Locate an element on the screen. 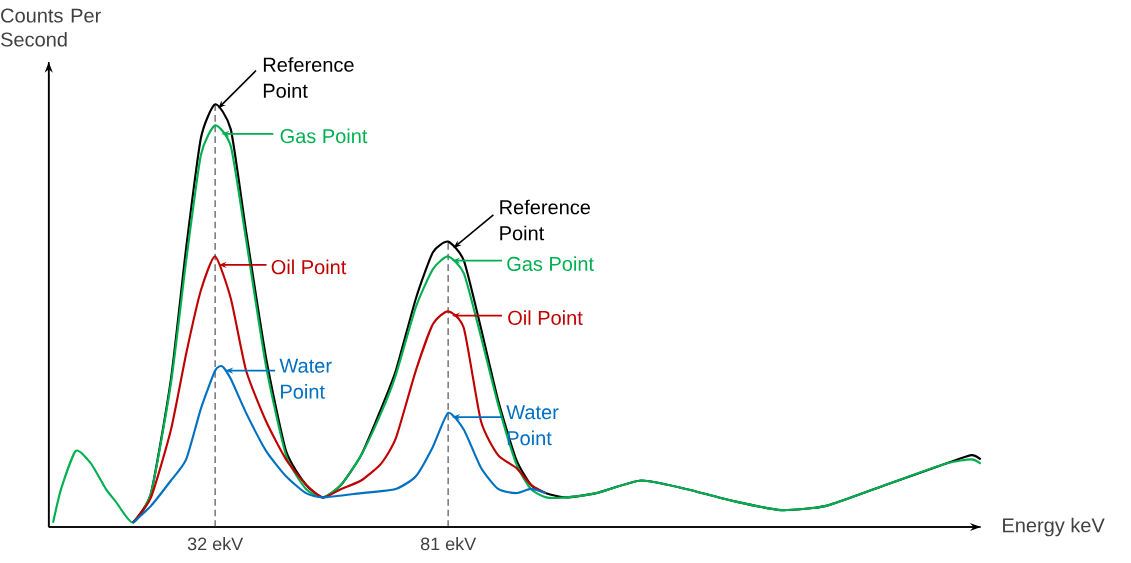  x-axis-title: Energy keV is located at coordinates (1054, 527).